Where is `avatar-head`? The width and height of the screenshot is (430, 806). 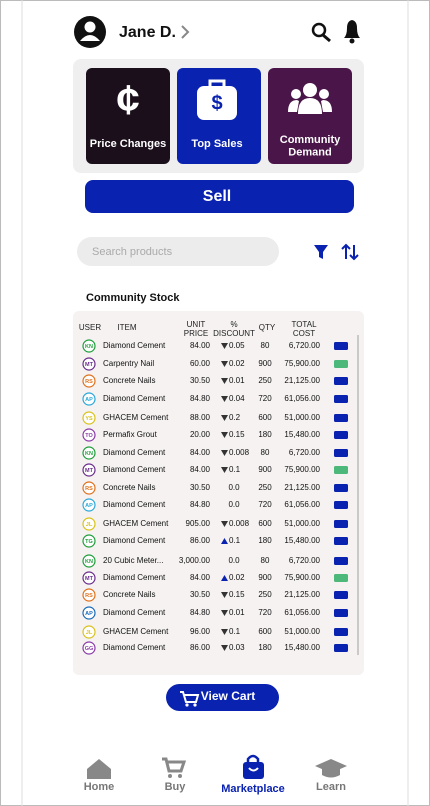 avatar-head is located at coordinates (90, 27).